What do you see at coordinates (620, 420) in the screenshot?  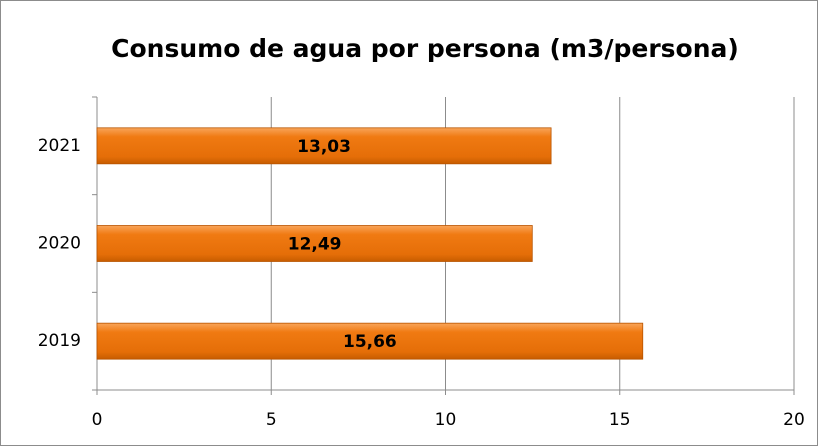 I see `x-tick-label: 15` at bounding box center [620, 420].